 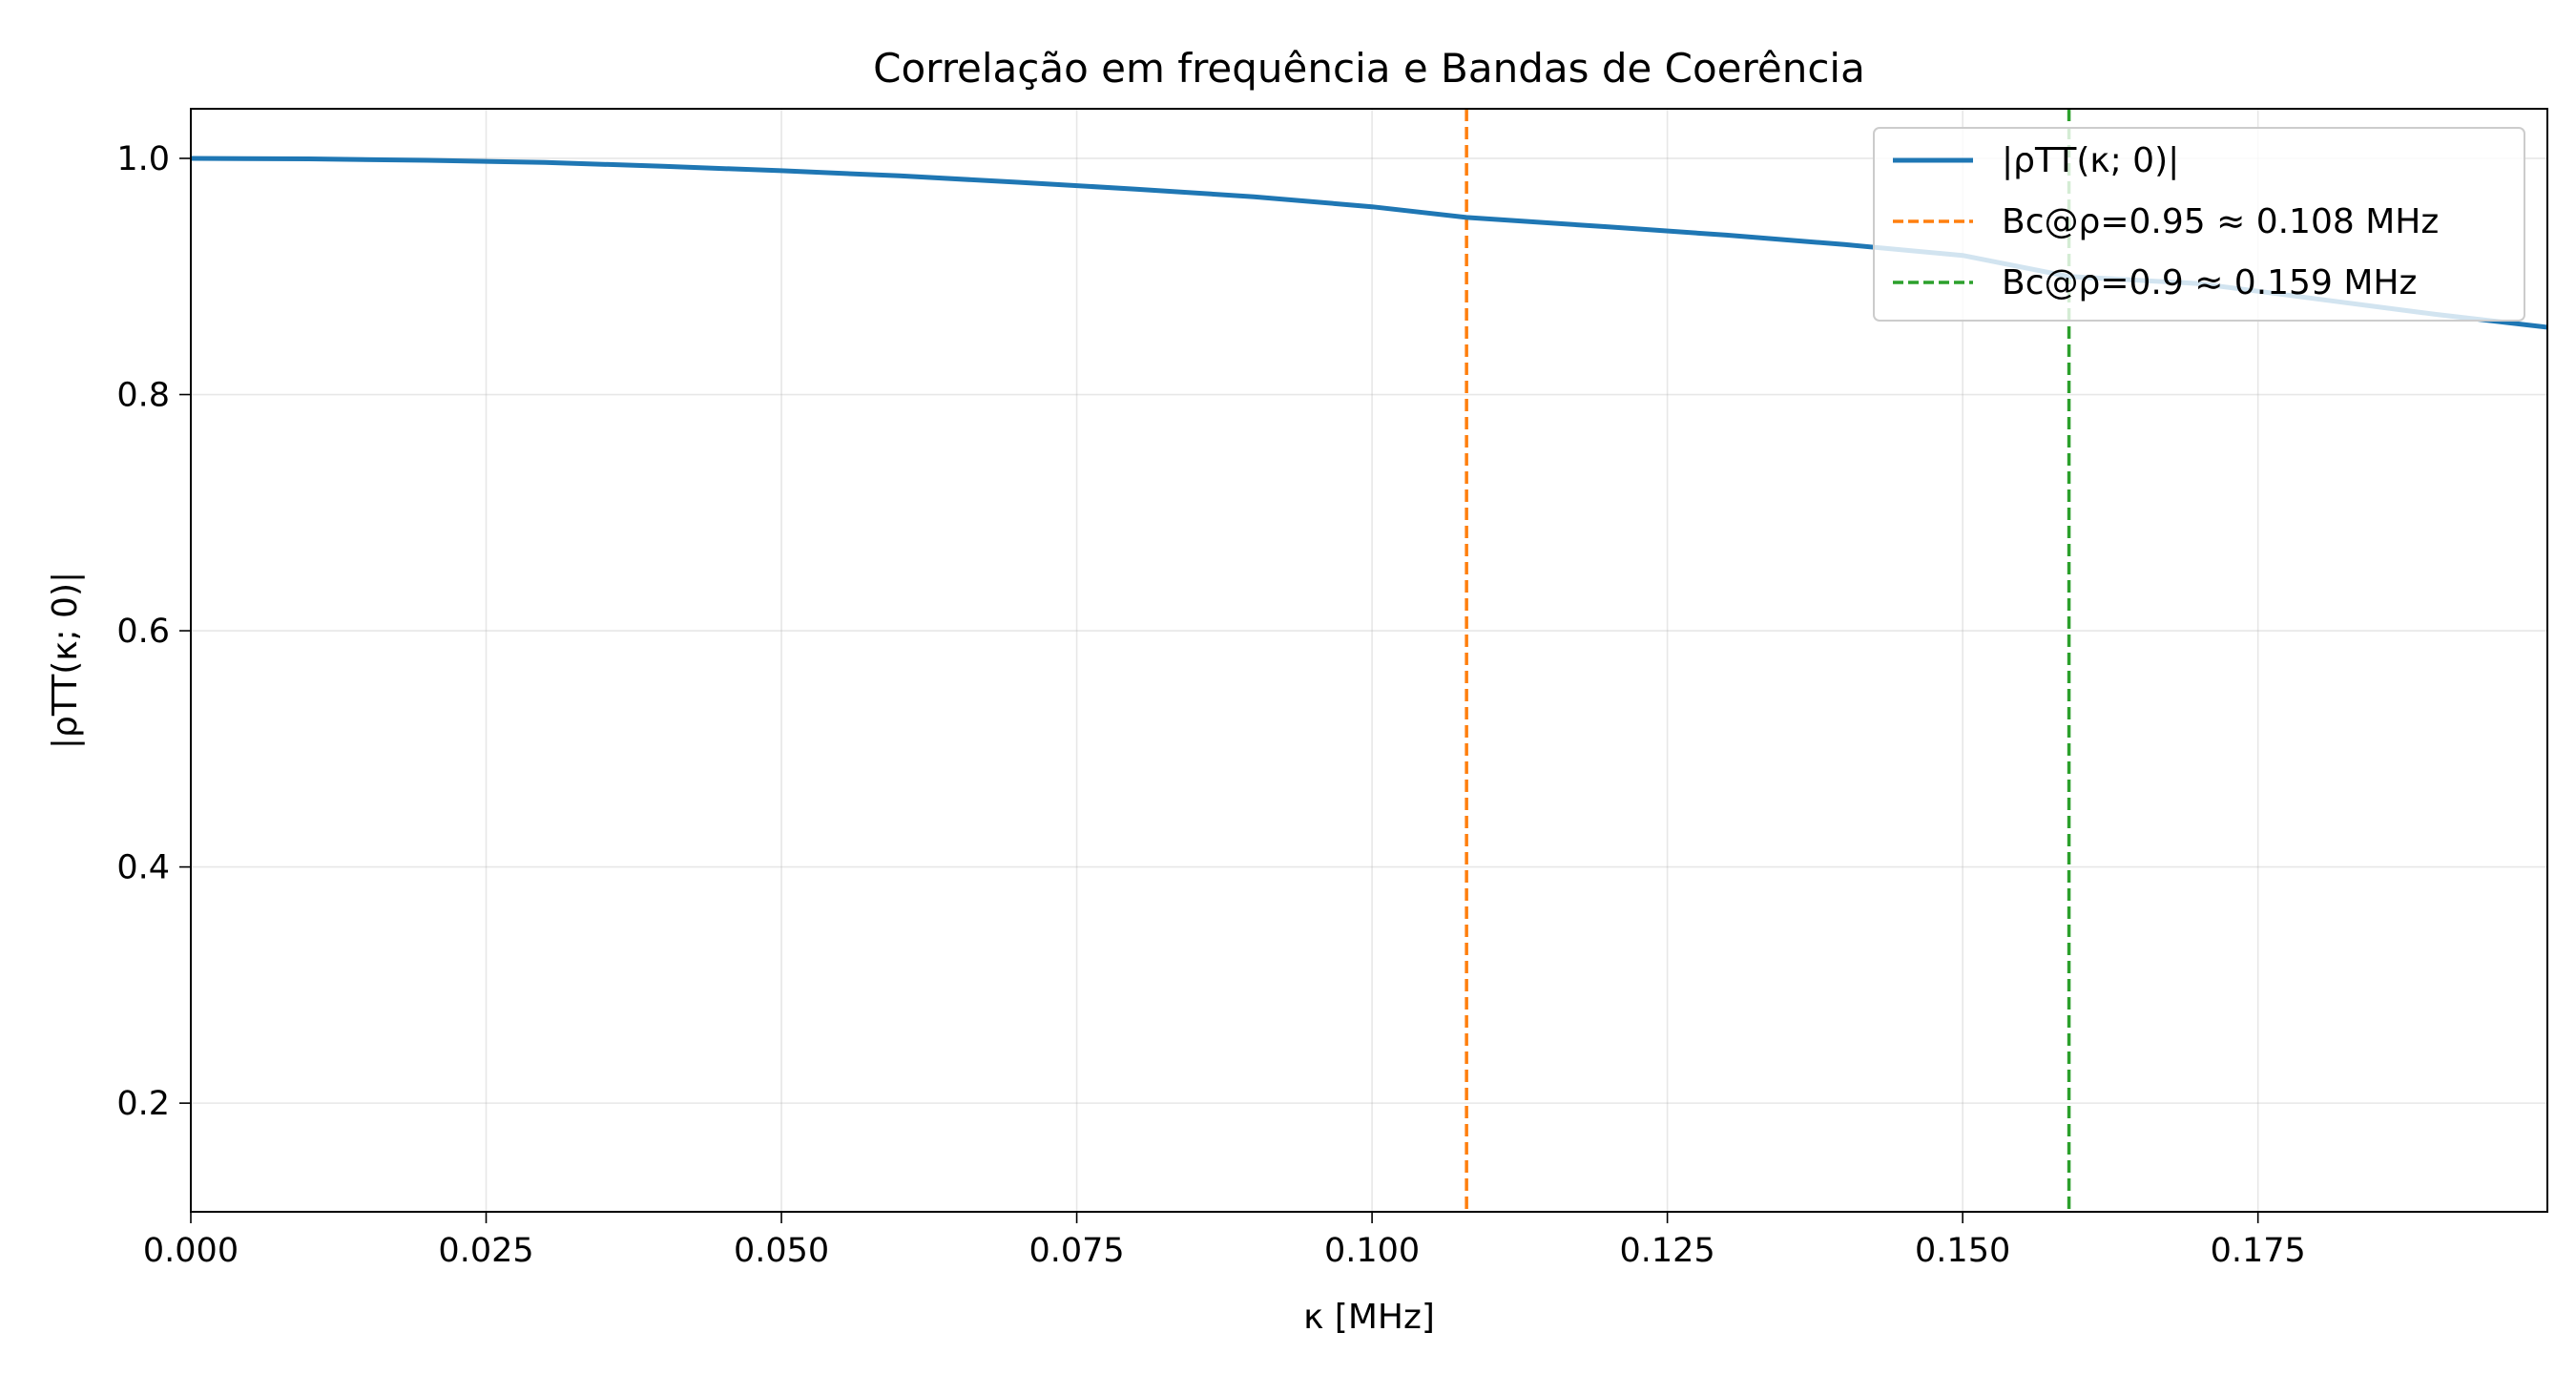 What do you see at coordinates (65, 661) in the screenshot?
I see `y-axis-label: |ρTT(κ; 0)|` at bounding box center [65, 661].